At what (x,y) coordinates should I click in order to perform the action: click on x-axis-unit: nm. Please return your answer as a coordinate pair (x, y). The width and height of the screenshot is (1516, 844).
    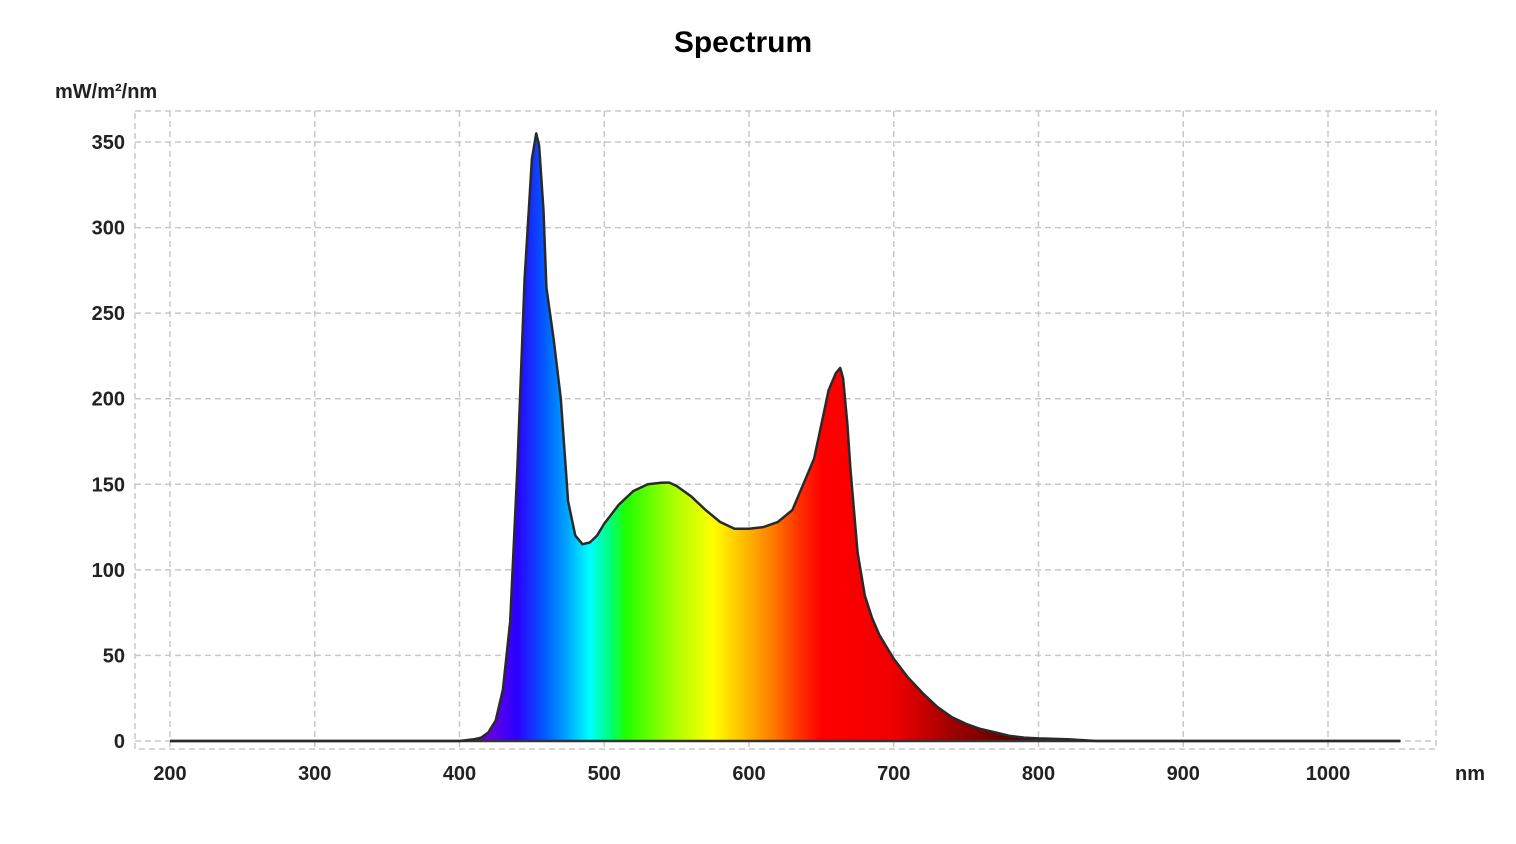
    Looking at the image, I should click on (1470, 774).